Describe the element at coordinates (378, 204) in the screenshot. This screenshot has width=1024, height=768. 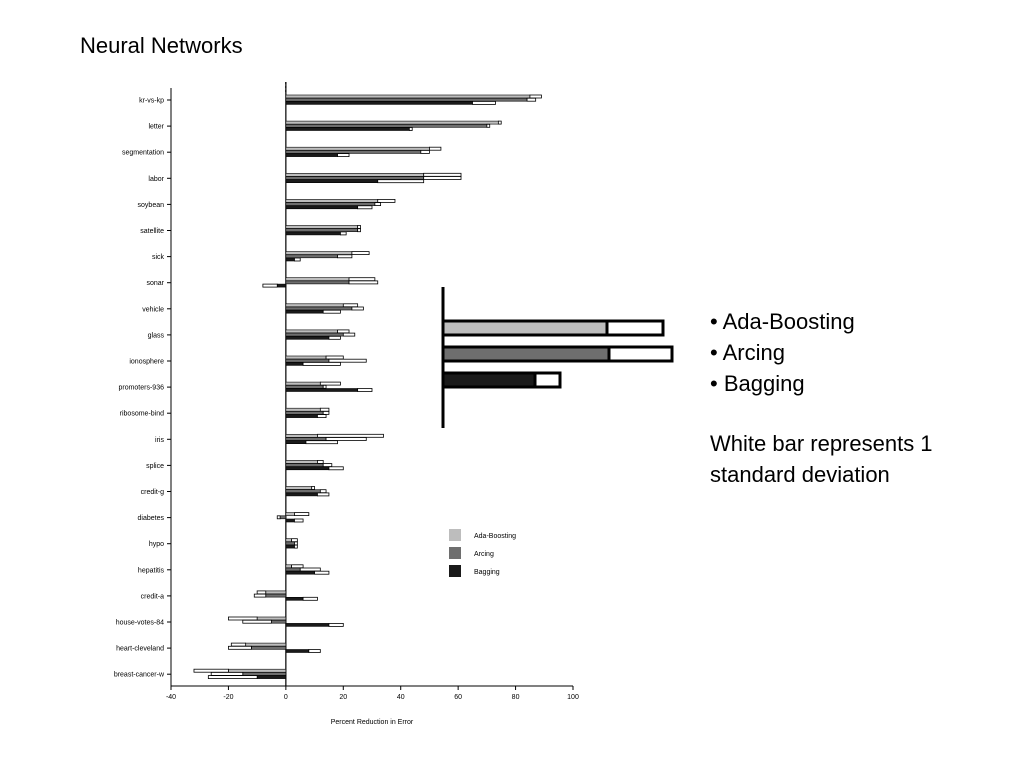
I see `std-bar-arcing-soybean` at that location.